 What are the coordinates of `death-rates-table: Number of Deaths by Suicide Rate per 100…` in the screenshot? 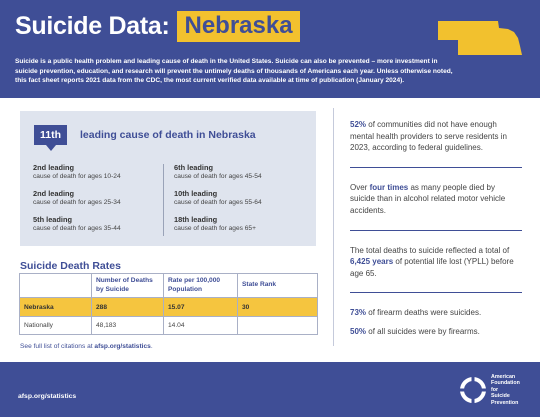 It's located at (168, 304).